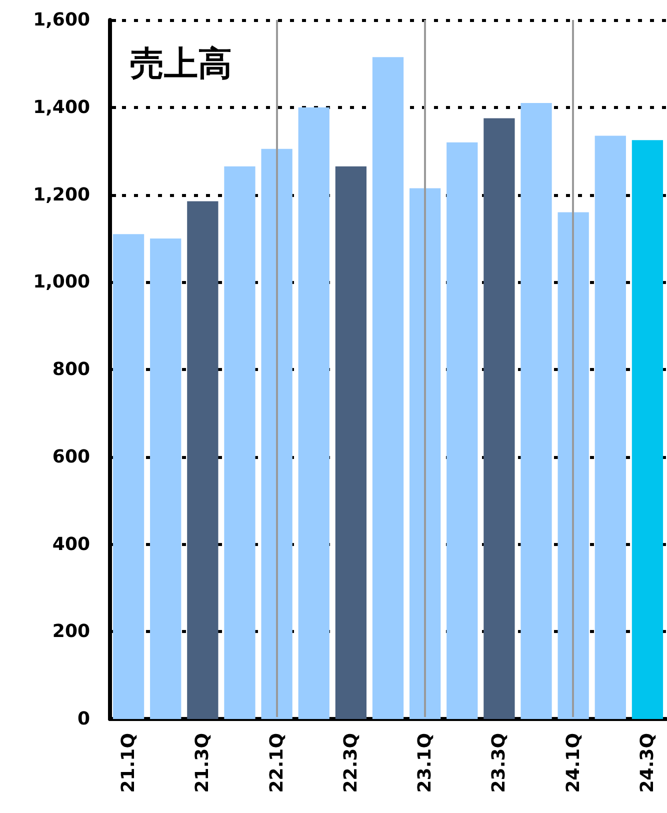 The height and width of the screenshot is (813, 667). Describe the element at coordinates (499, 763) in the screenshot. I see `x-tick-label: 23.3Q` at that location.